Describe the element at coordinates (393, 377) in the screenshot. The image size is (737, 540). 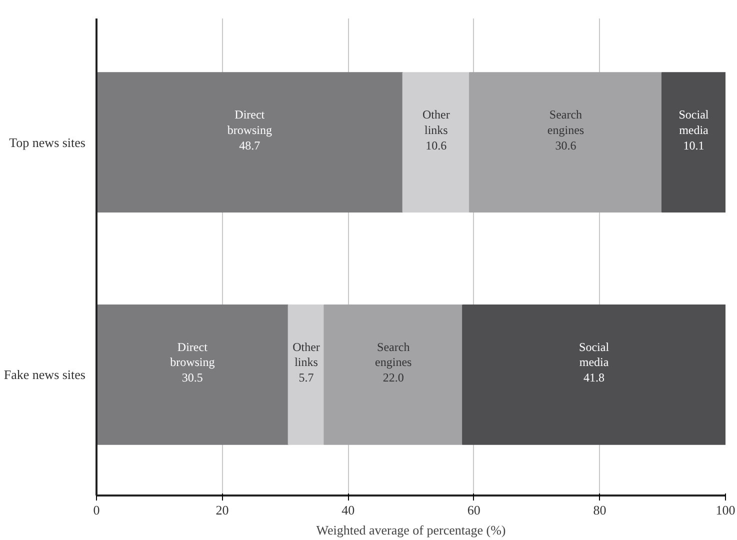
I see `data-label: 22.0` at that location.